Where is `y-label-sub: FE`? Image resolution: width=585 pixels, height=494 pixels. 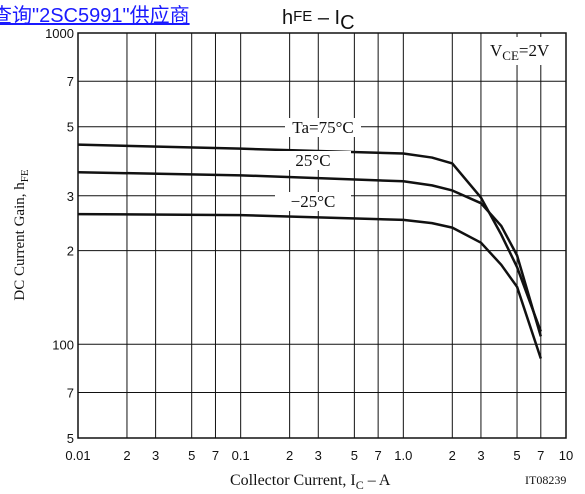 y-label-sub: FE is located at coordinates (25, 175).